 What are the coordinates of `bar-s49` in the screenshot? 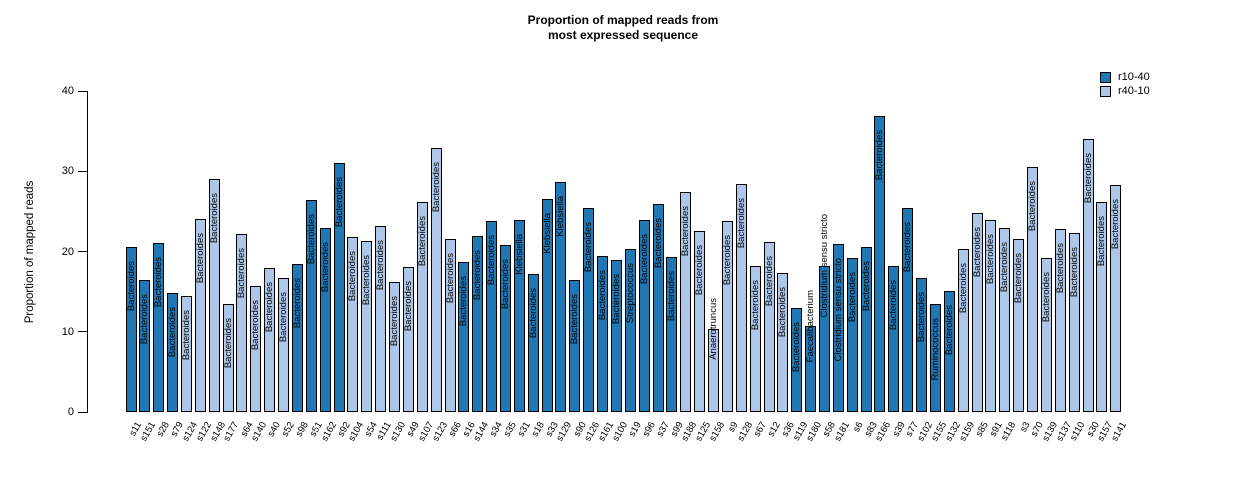 It's located at (408, 339).